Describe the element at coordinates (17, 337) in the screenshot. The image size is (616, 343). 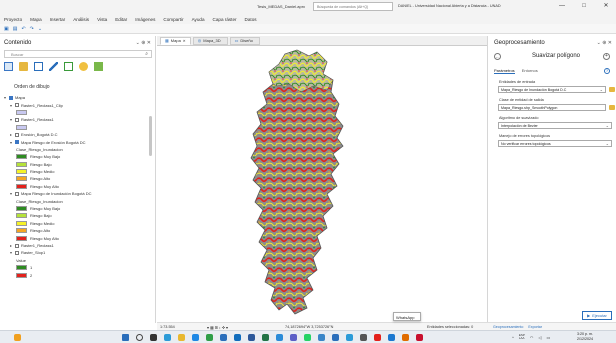
I see `weather-icon` at that location.